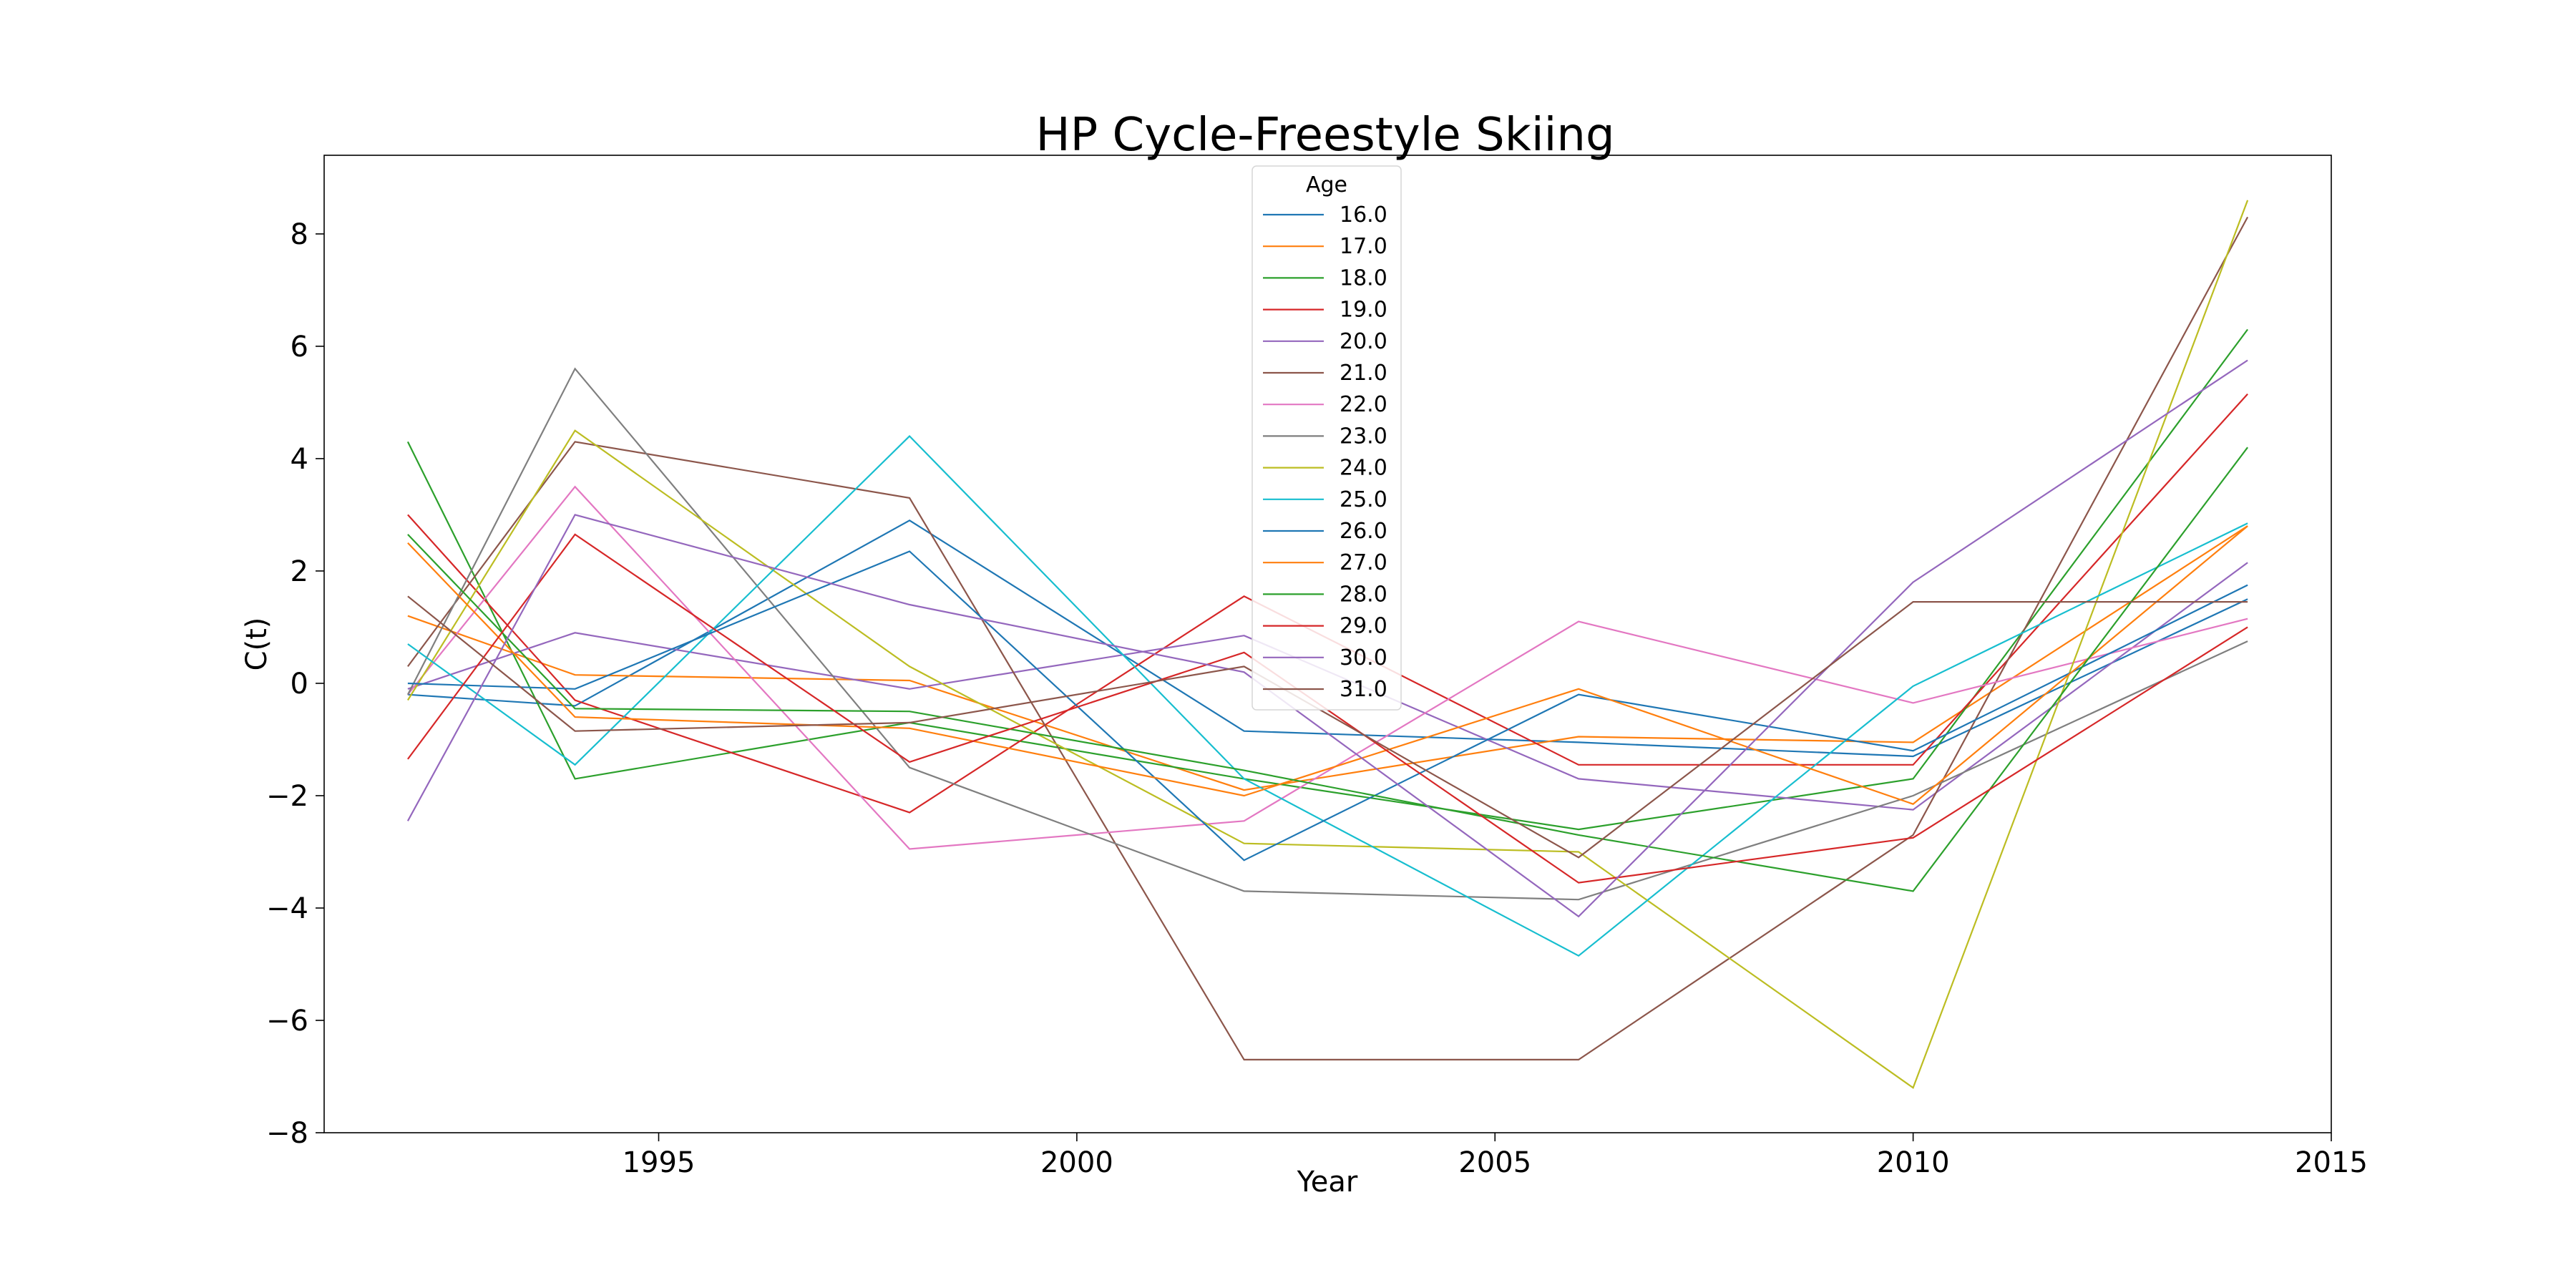 The image size is (2576, 1288). Describe the element at coordinates (287, 796) in the screenshot. I see `y-tick-label: −2` at that location.